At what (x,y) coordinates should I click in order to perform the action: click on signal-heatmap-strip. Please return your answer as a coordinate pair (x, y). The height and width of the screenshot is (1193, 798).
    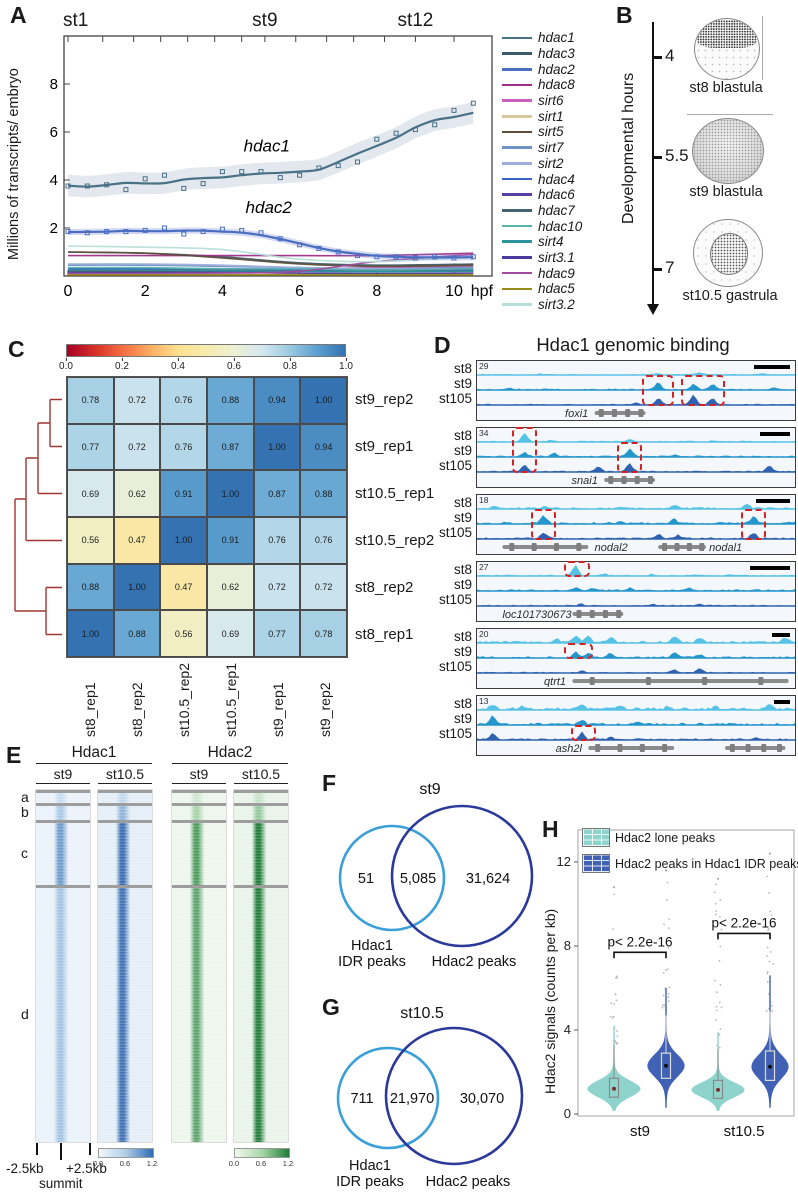
    Looking at the image, I should click on (63, 966).